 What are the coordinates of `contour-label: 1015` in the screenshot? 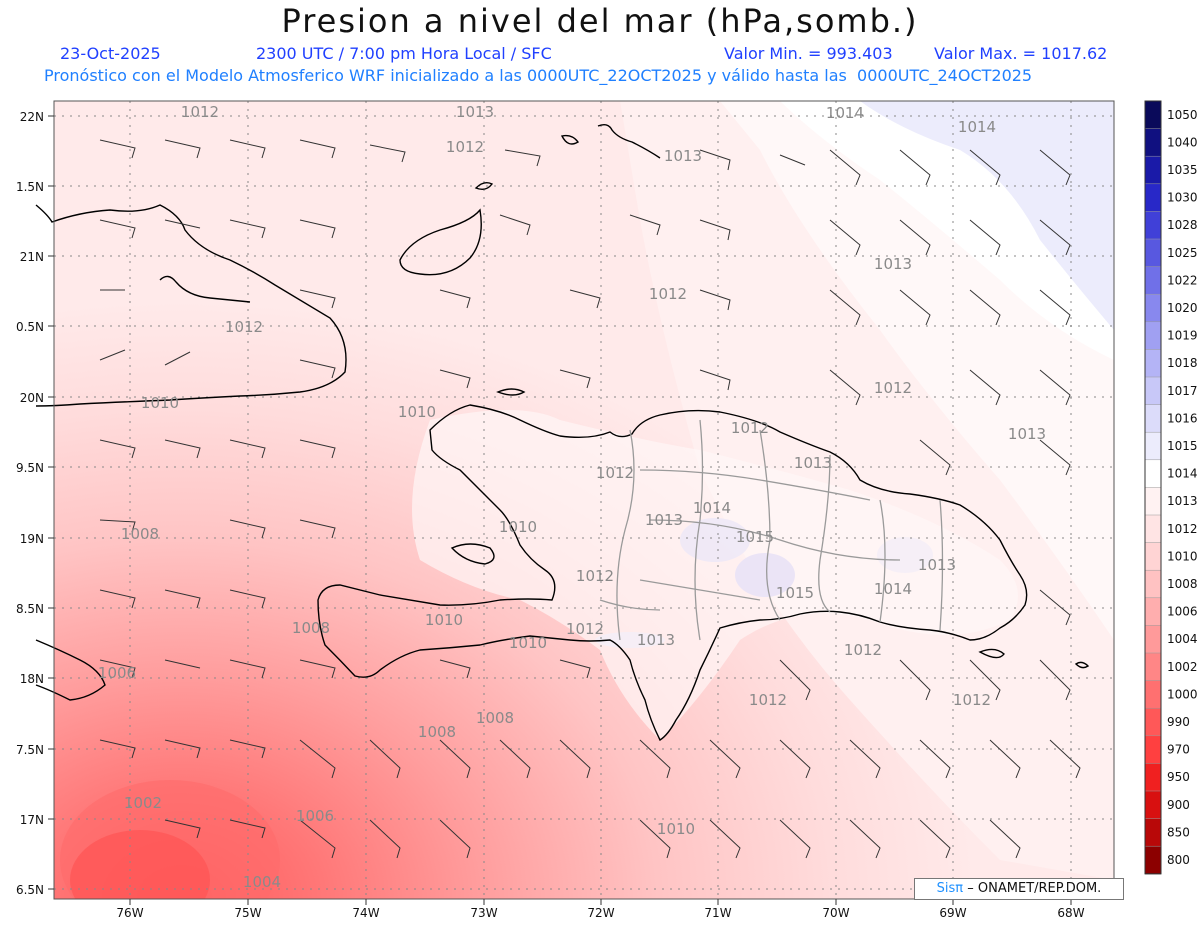 It's located at (755, 537).